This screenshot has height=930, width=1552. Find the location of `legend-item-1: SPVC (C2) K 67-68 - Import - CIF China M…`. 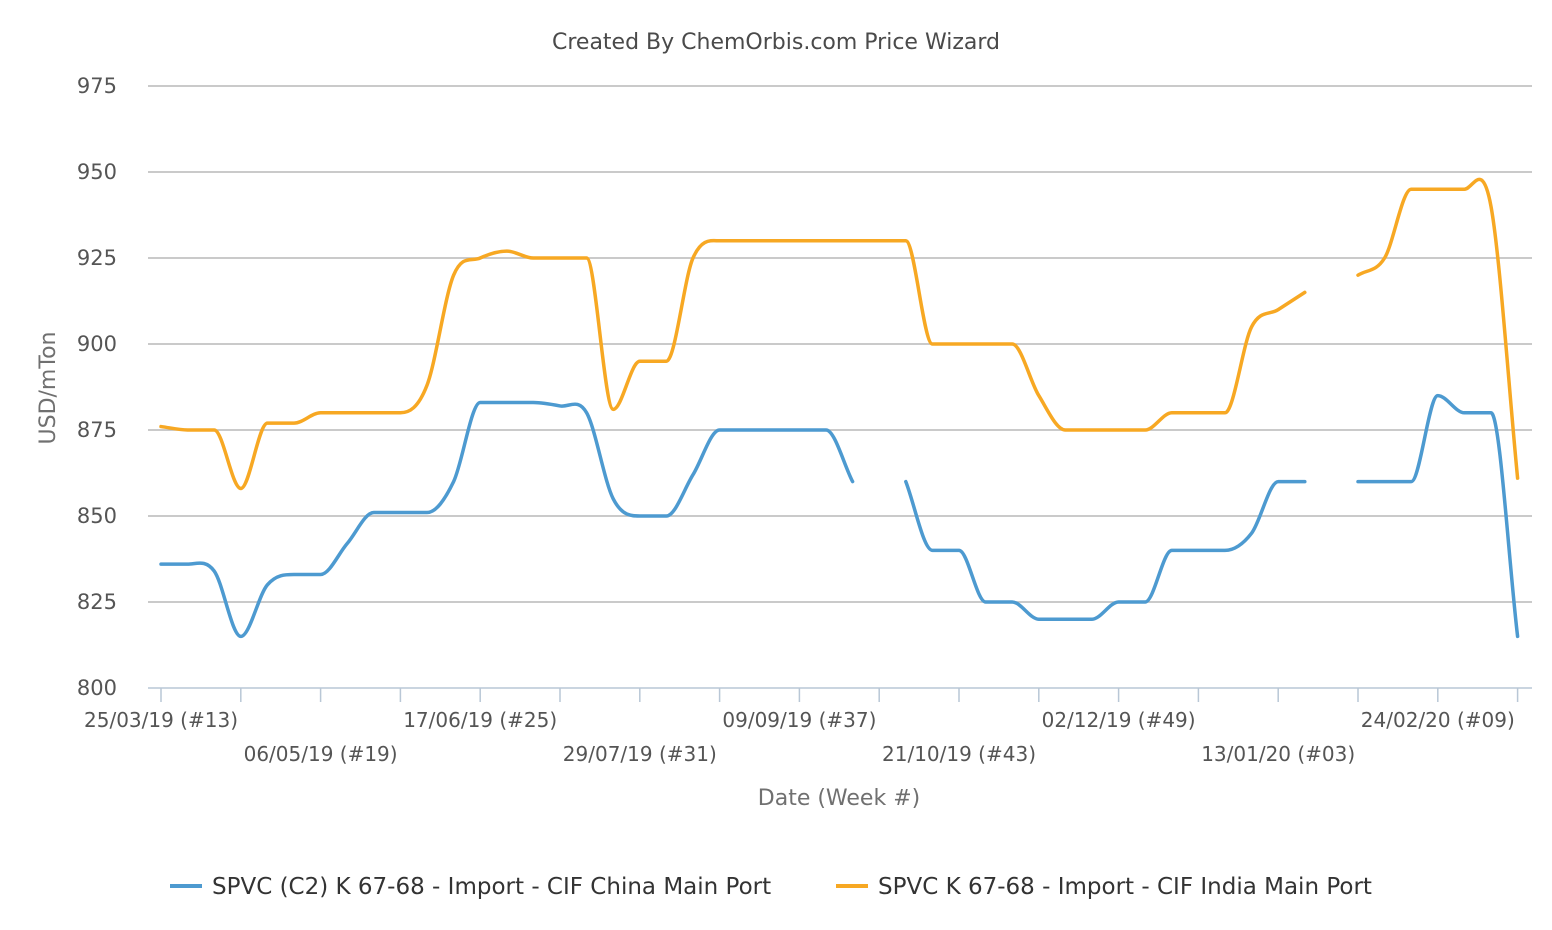

legend-item-1: SPVC (C2) K 67-68 - Import - CIF China M… is located at coordinates (470, 887).